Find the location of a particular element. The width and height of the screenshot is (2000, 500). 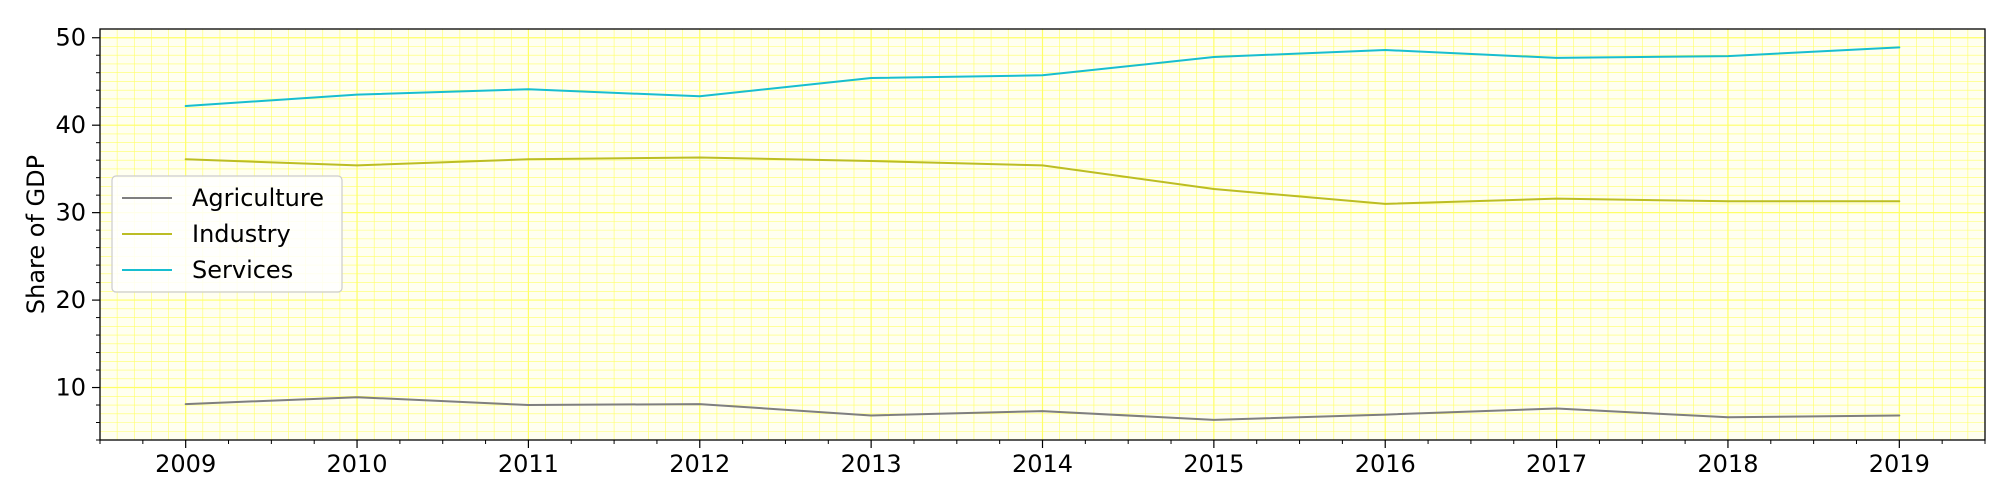

legend-label-industry: Industry is located at coordinates (241, 234).